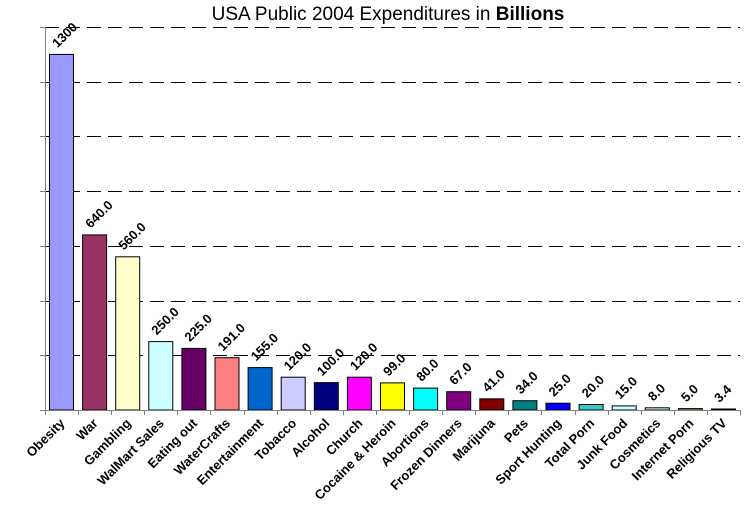 This screenshot has width=750, height=528. I want to click on value-label-9: 120.0, so click(364, 357).